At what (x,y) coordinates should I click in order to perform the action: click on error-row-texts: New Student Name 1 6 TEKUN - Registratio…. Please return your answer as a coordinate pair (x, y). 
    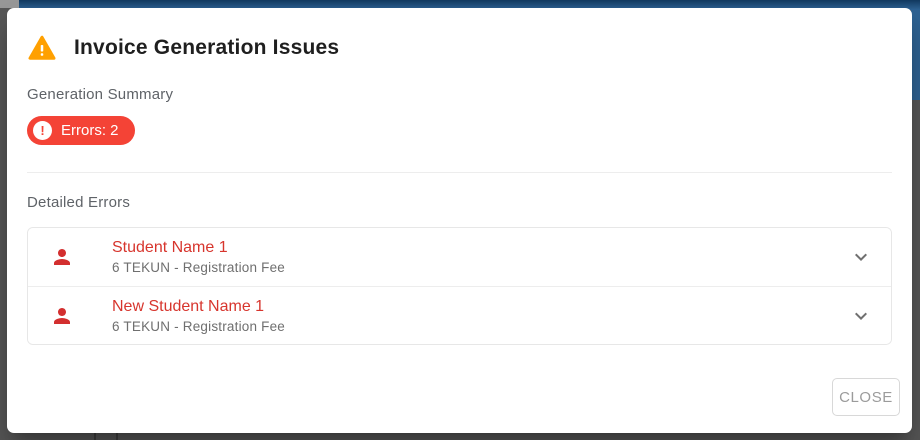
    Looking at the image, I should click on (198, 316).